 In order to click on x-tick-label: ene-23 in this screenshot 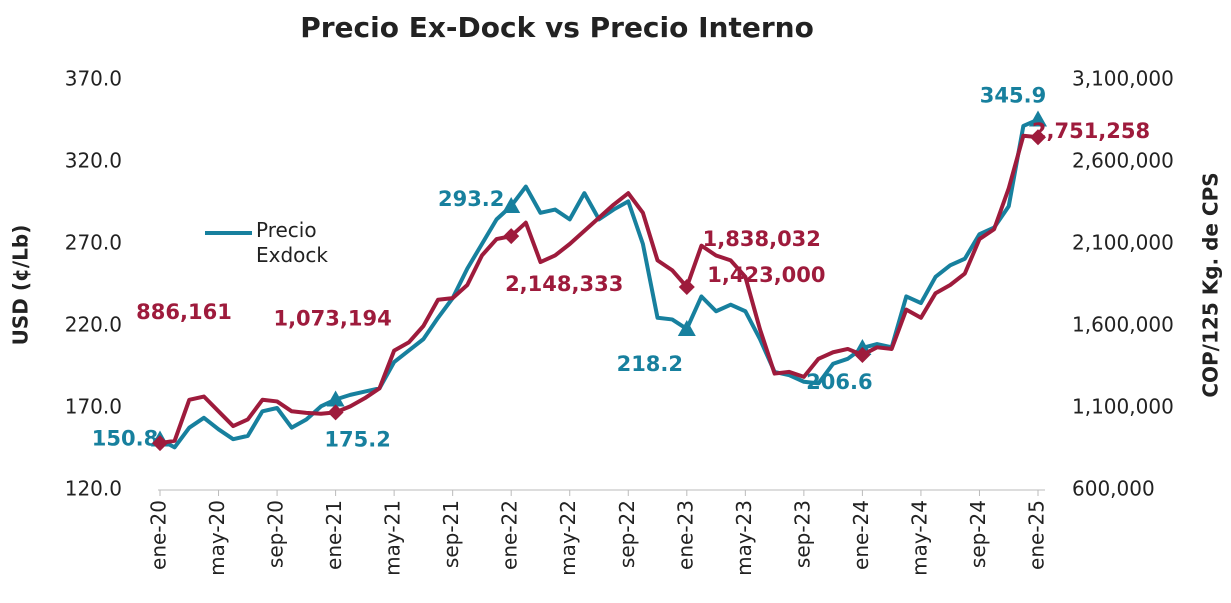, I will do `click(685, 535)`.